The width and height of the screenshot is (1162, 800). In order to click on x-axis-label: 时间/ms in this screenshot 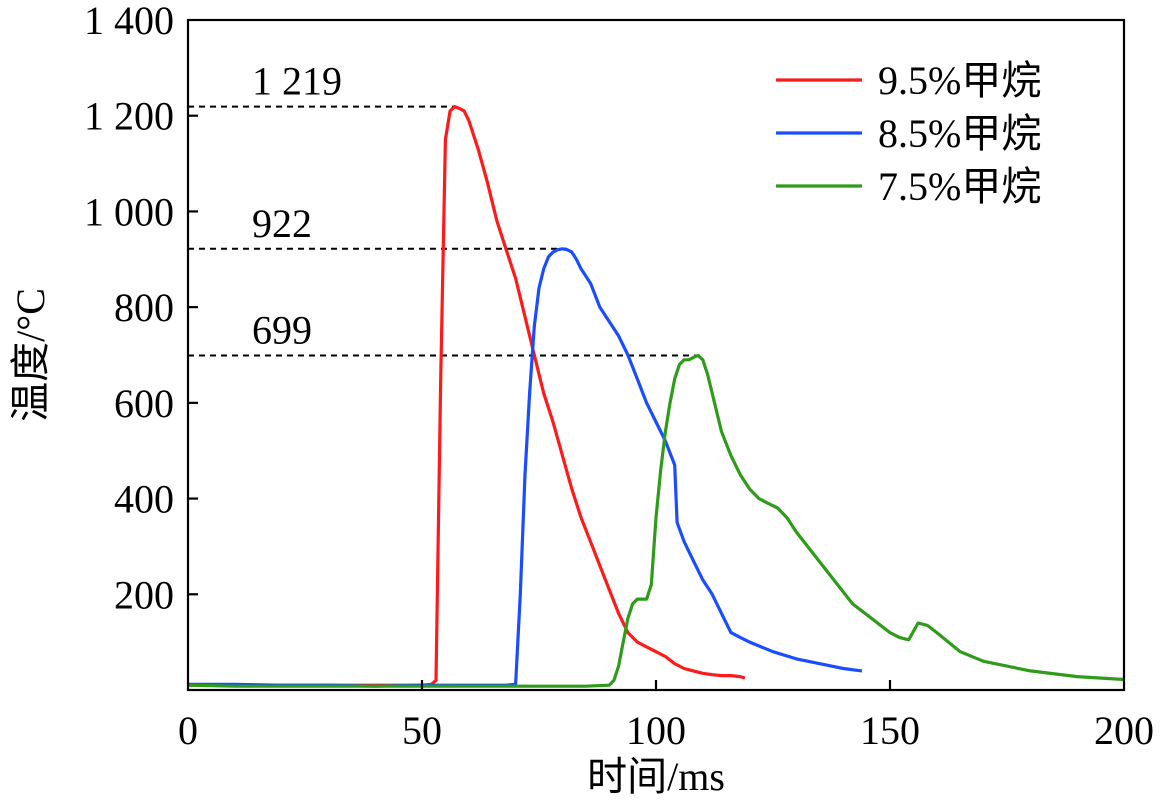, I will do `click(656, 776)`.